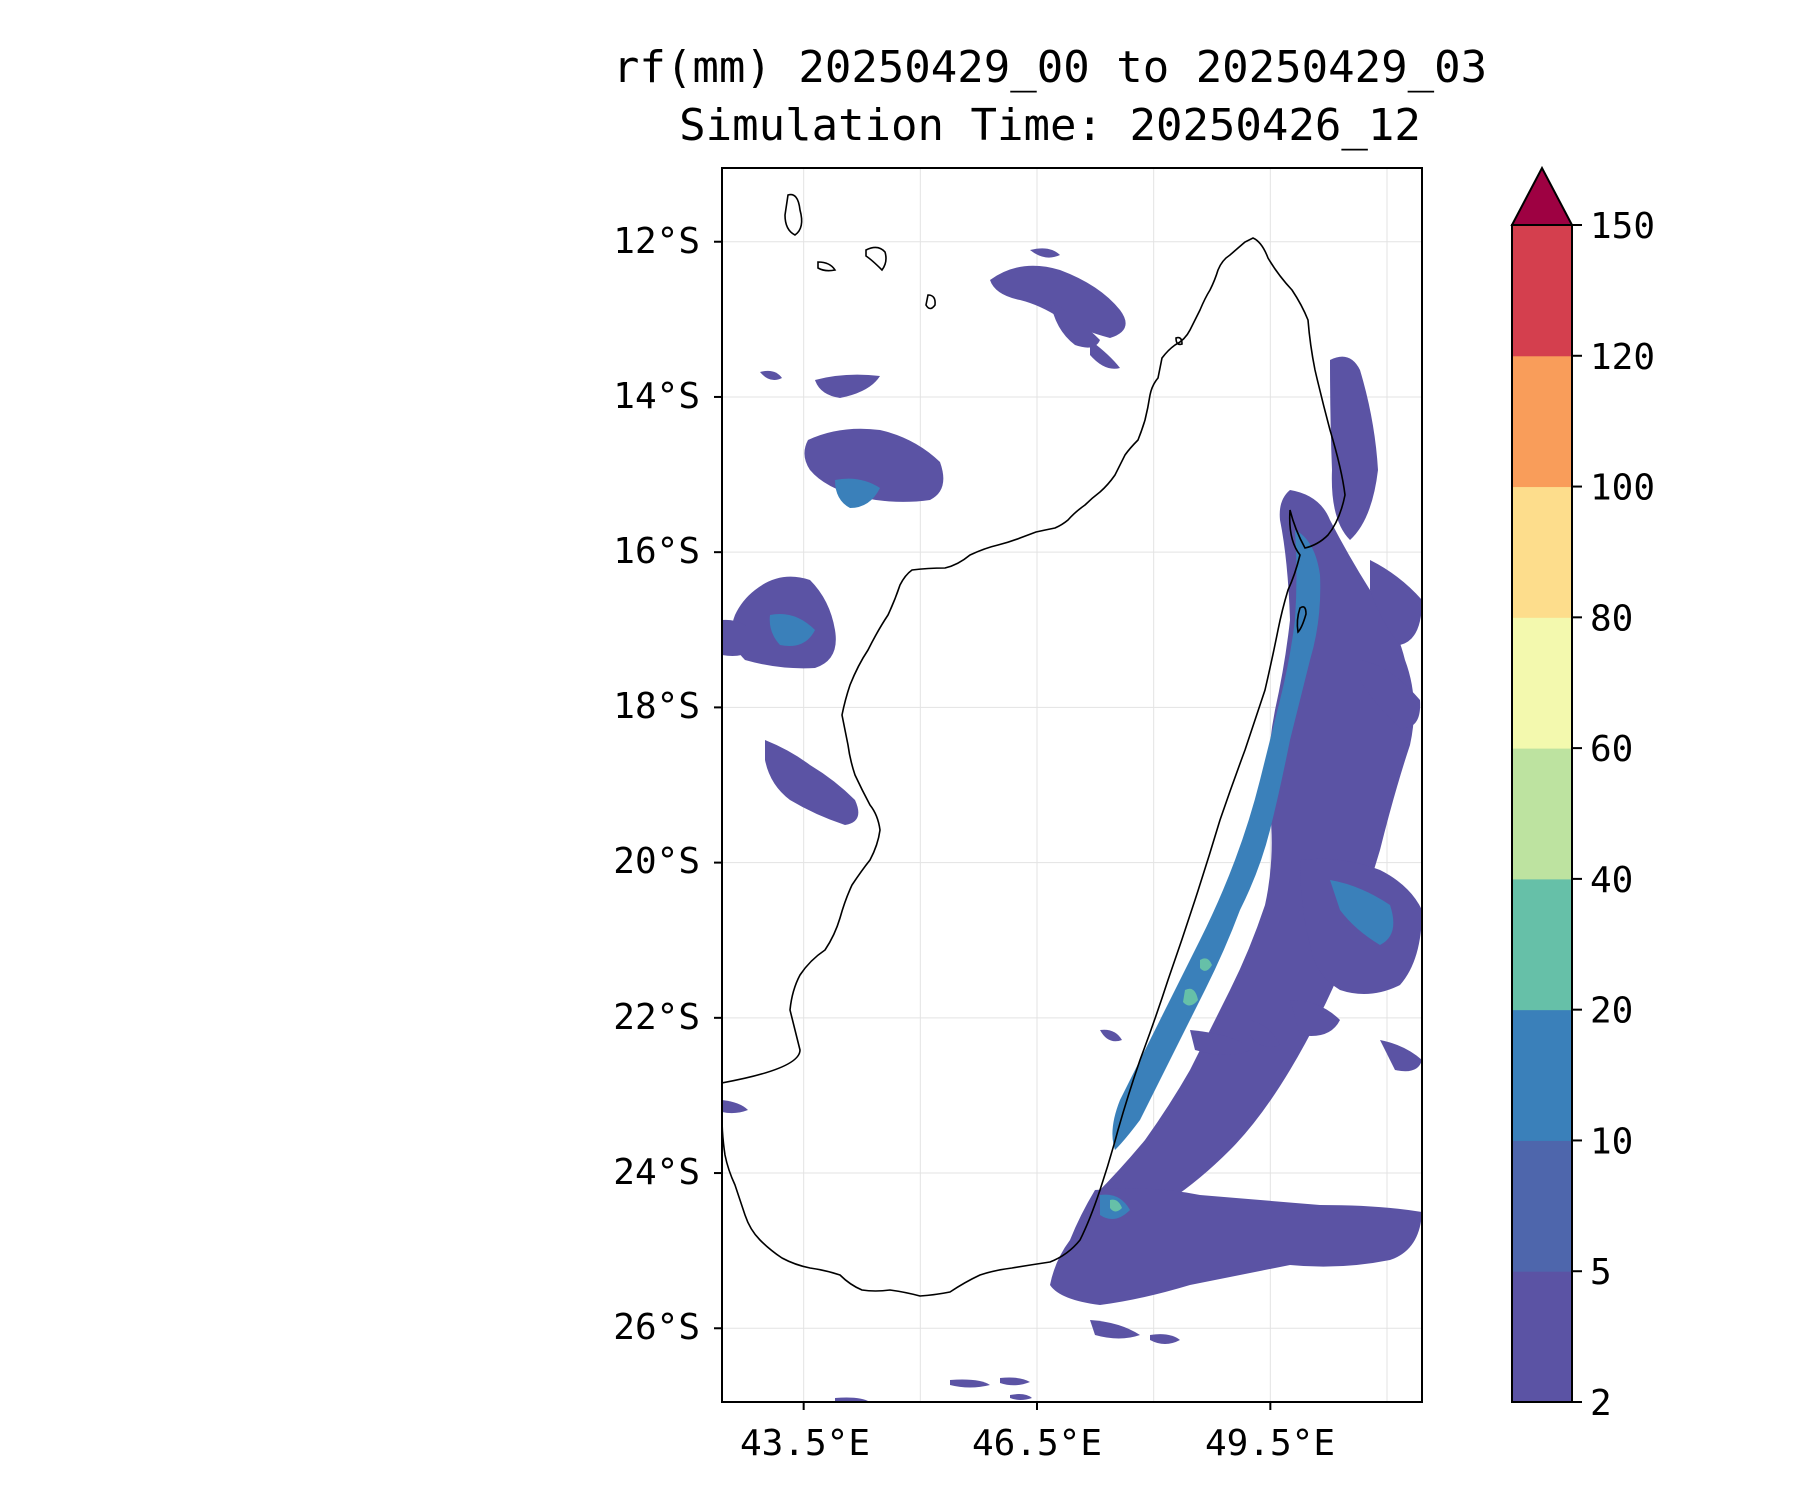 Image resolution: width=1800 pixels, height=1500 pixels. I want to click on colorbar-frame, so click(1542, 813).